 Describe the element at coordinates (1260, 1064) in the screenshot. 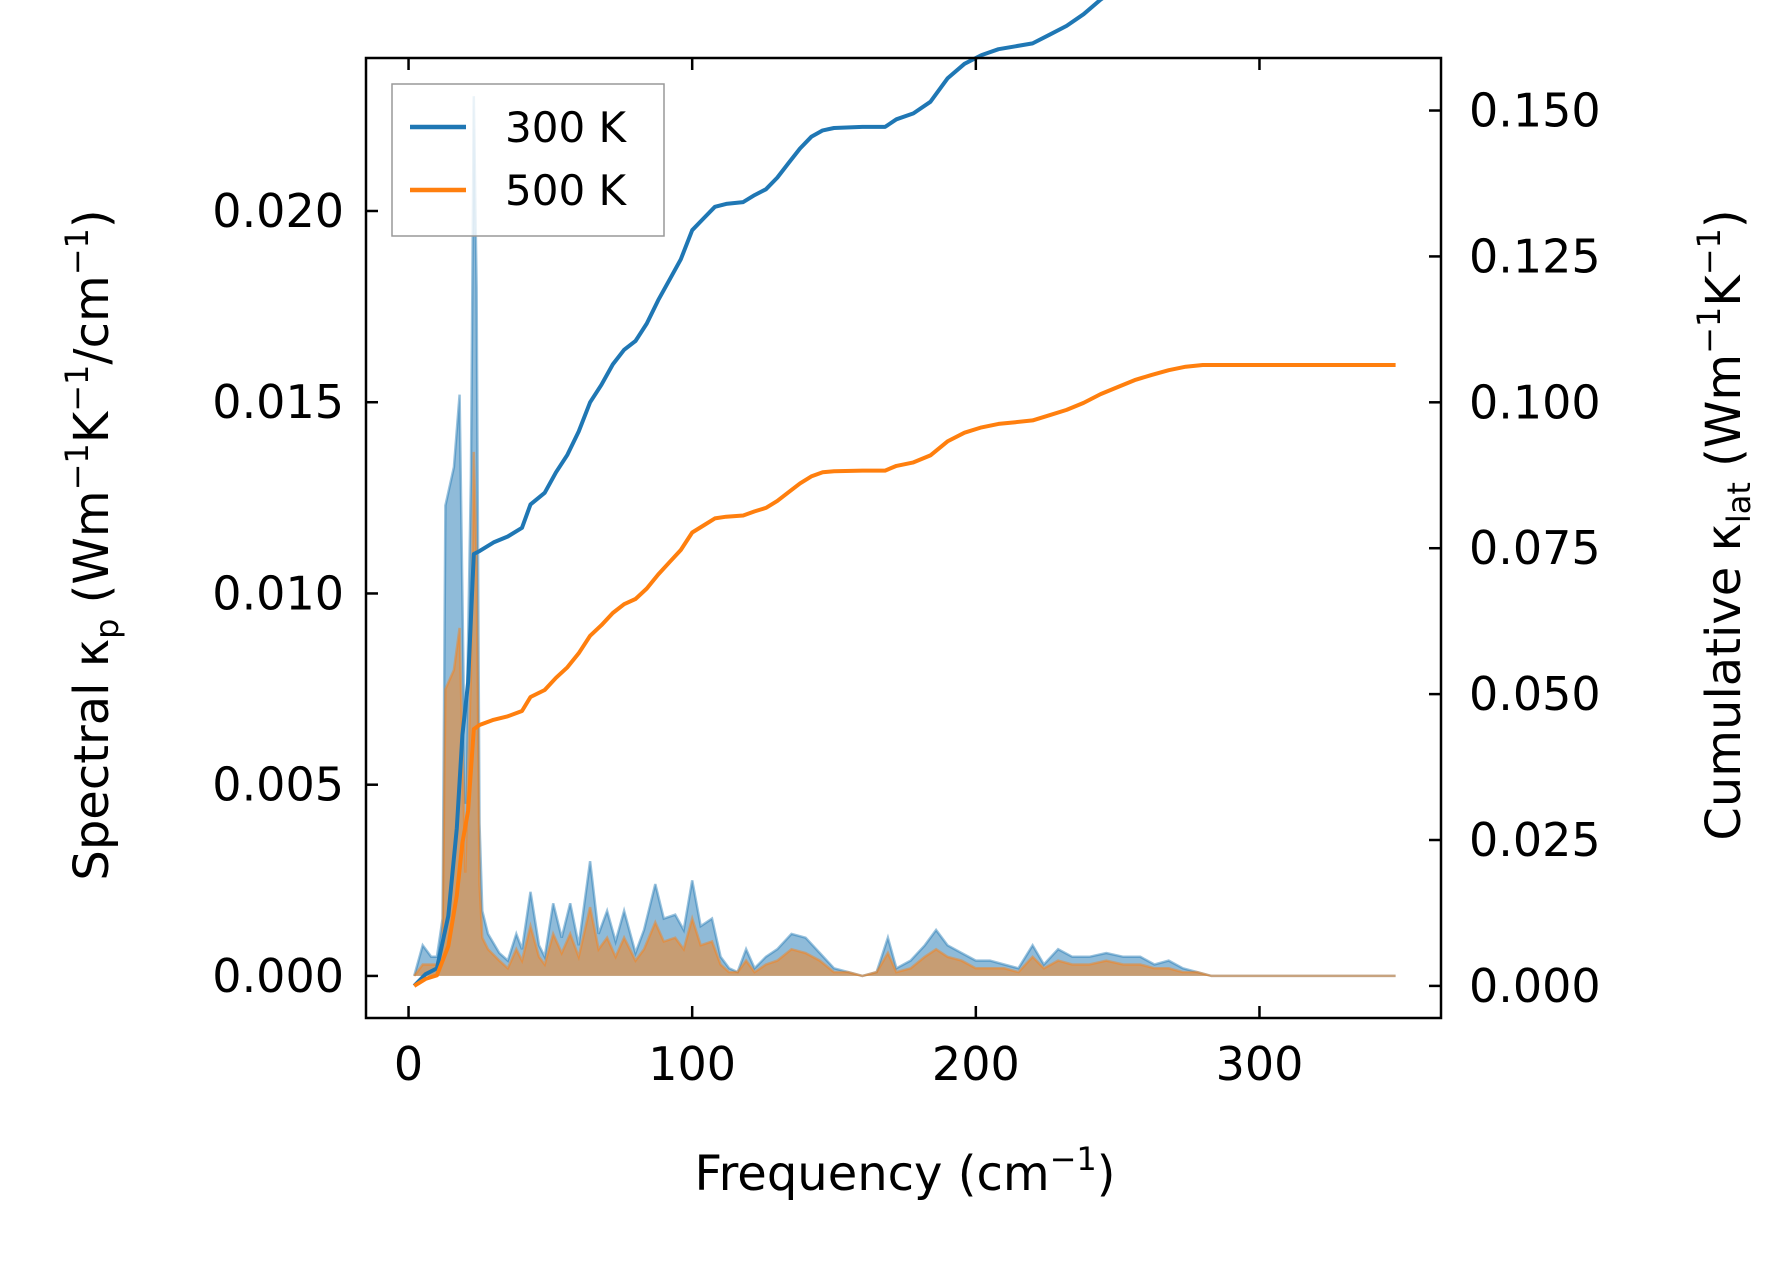

I see `x-tick-label: 300` at that location.